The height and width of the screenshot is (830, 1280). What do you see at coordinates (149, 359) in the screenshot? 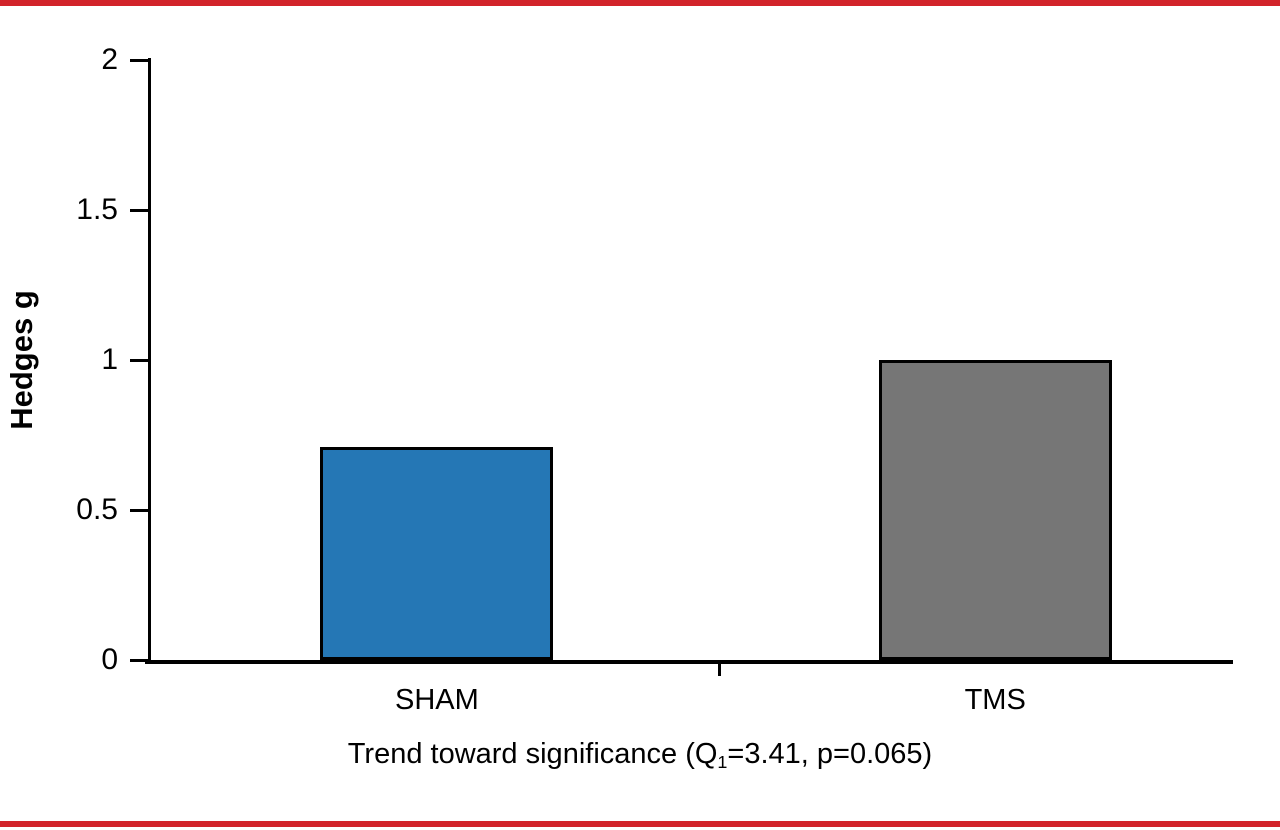
I see `y-axis-line` at bounding box center [149, 359].